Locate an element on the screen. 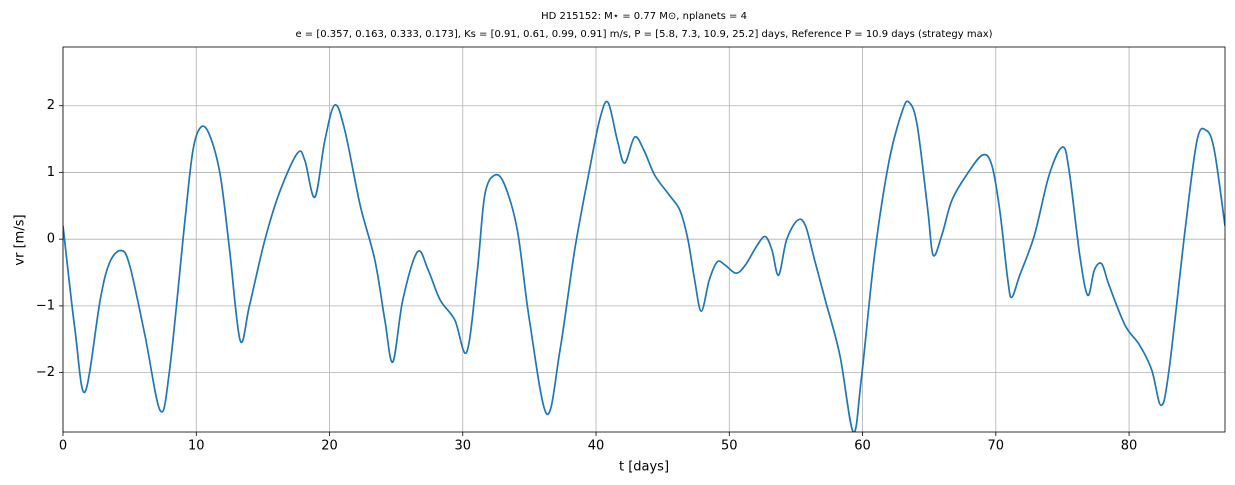 The image size is (1235, 485). x-tick-label: 50 is located at coordinates (729, 446).